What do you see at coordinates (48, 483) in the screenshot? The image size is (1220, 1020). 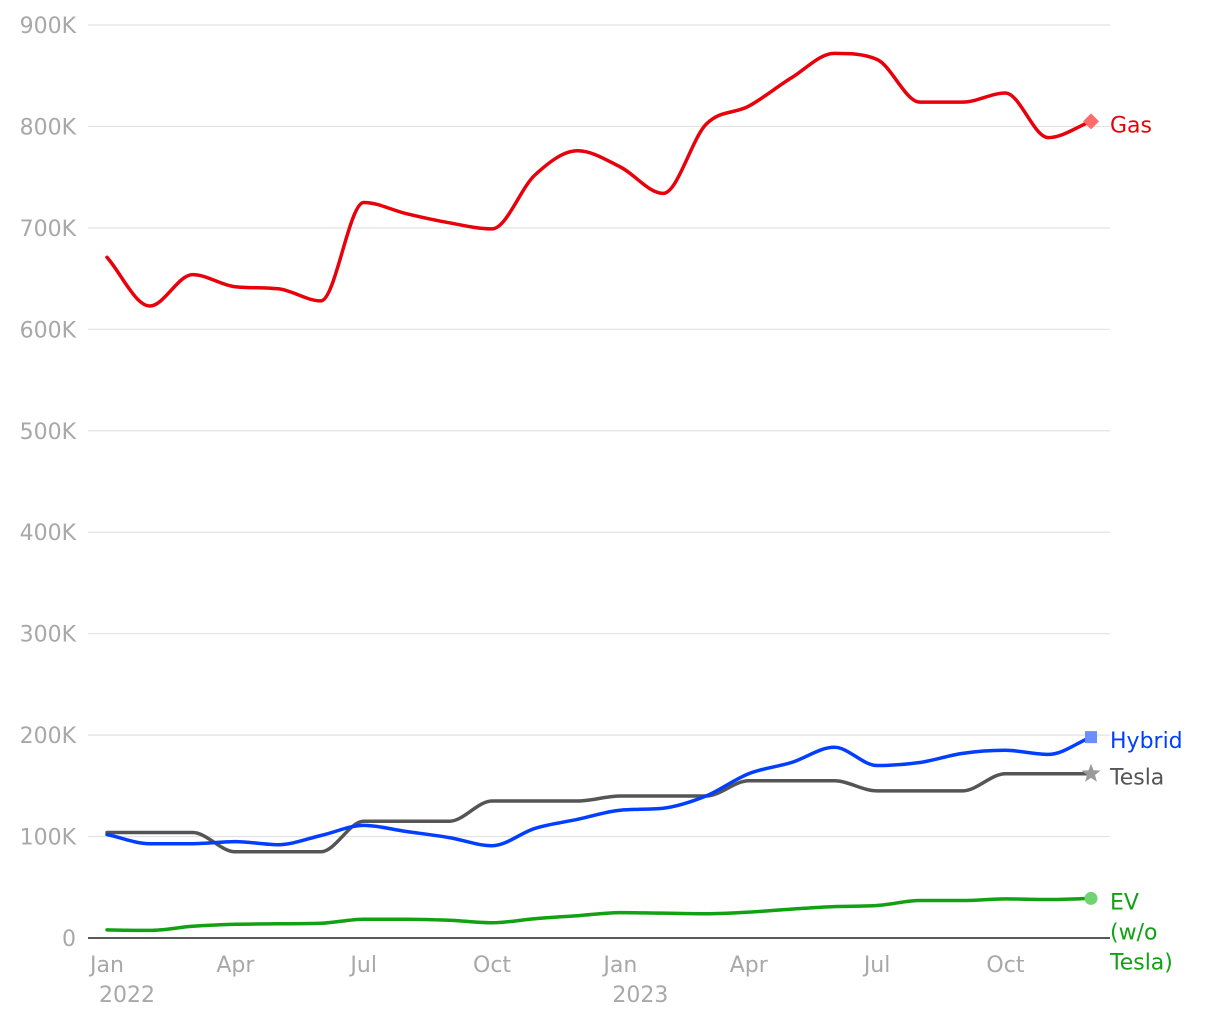 I see `y-axis-ticks: 0 100K 200K 300K 400K 500K 600K 700K 800K 900K` at bounding box center [48, 483].